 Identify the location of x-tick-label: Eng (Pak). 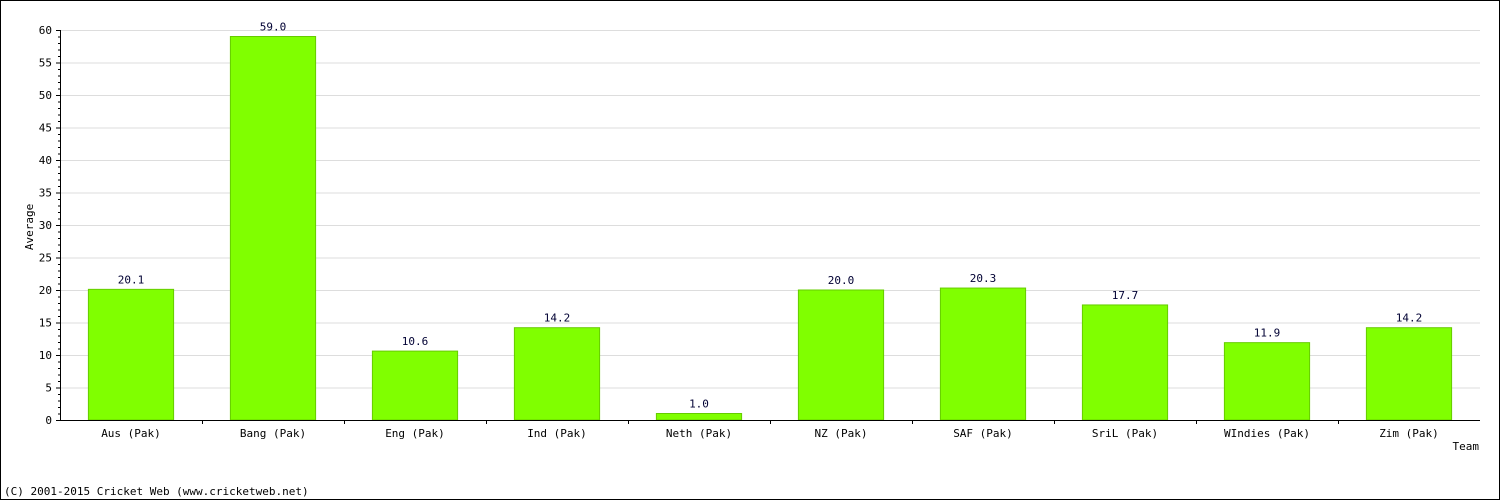
(415, 433).